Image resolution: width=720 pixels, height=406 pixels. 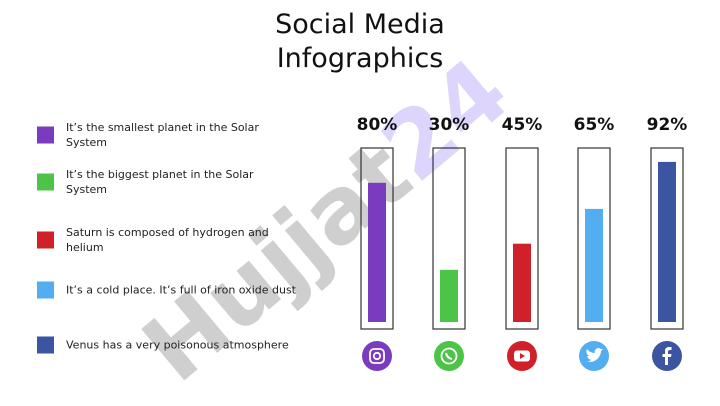 I want to click on legend-label: Venus has a very poisonous atmosphere, so click(x=177, y=345).